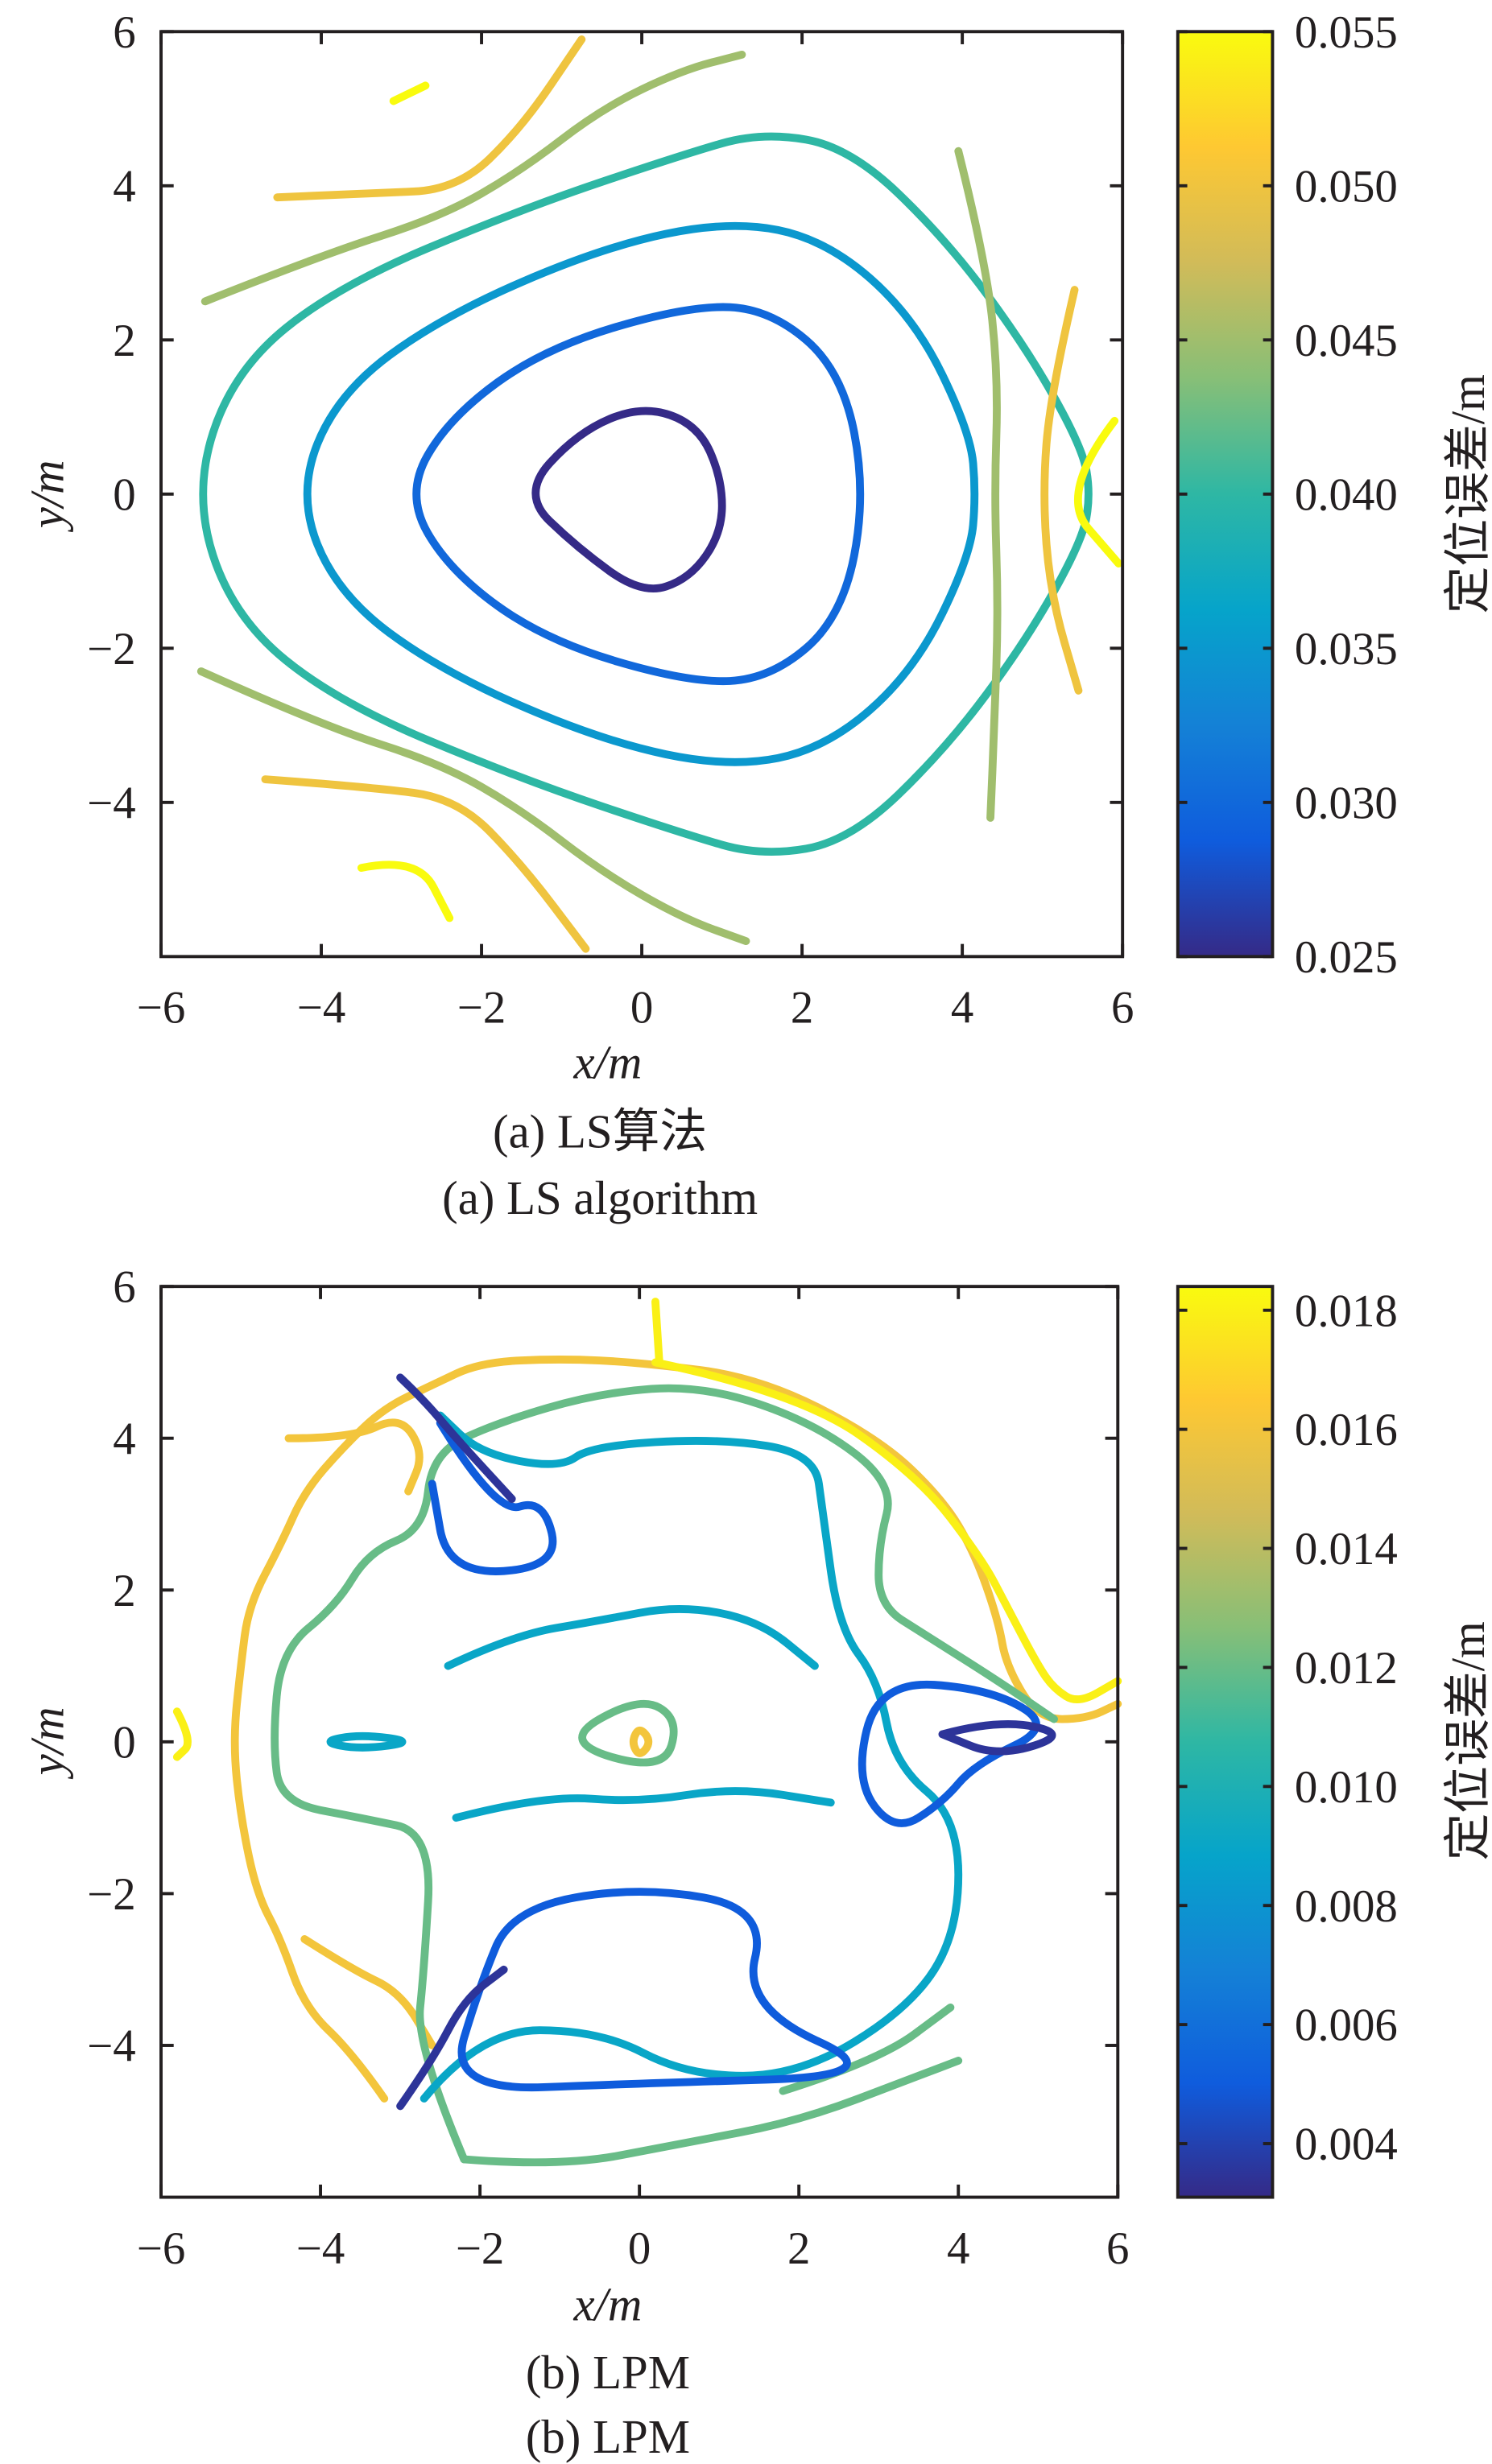 The height and width of the screenshot is (2464, 1492). What do you see at coordinates (1346, 1311) in the screenshot?
I see `colorbar-tick-label: 0.018` at bounding box center [1346, 1311].